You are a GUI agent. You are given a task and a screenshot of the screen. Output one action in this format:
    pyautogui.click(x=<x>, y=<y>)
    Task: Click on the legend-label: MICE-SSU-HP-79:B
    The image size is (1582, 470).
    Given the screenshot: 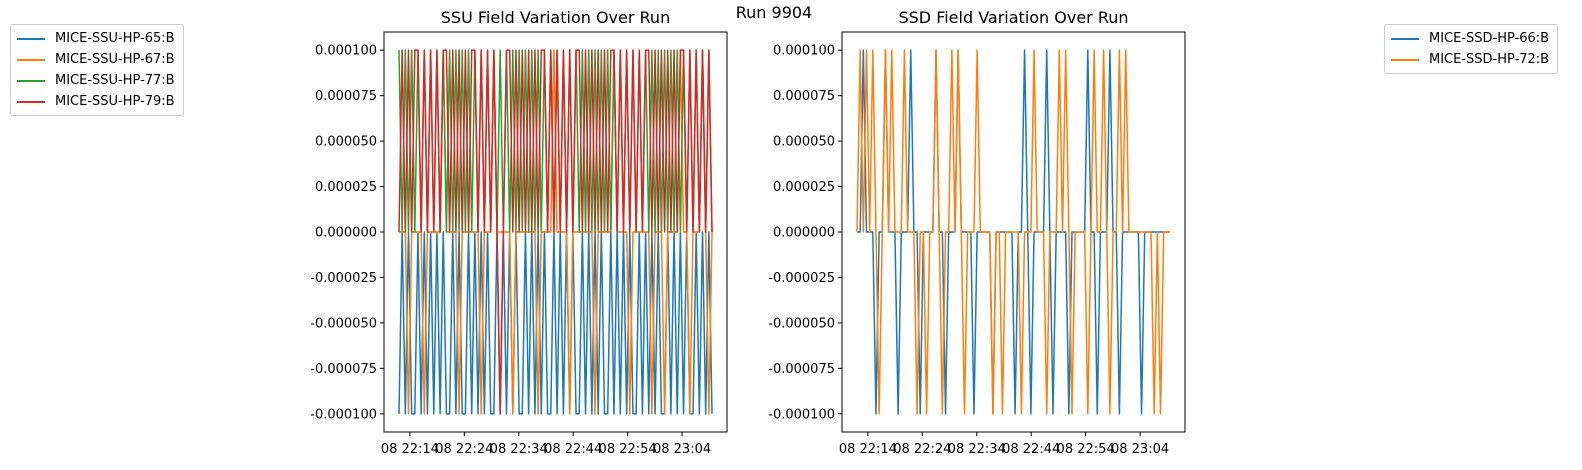 What is the action you would take?
    pyautogui.click(x=115, y=101)
    